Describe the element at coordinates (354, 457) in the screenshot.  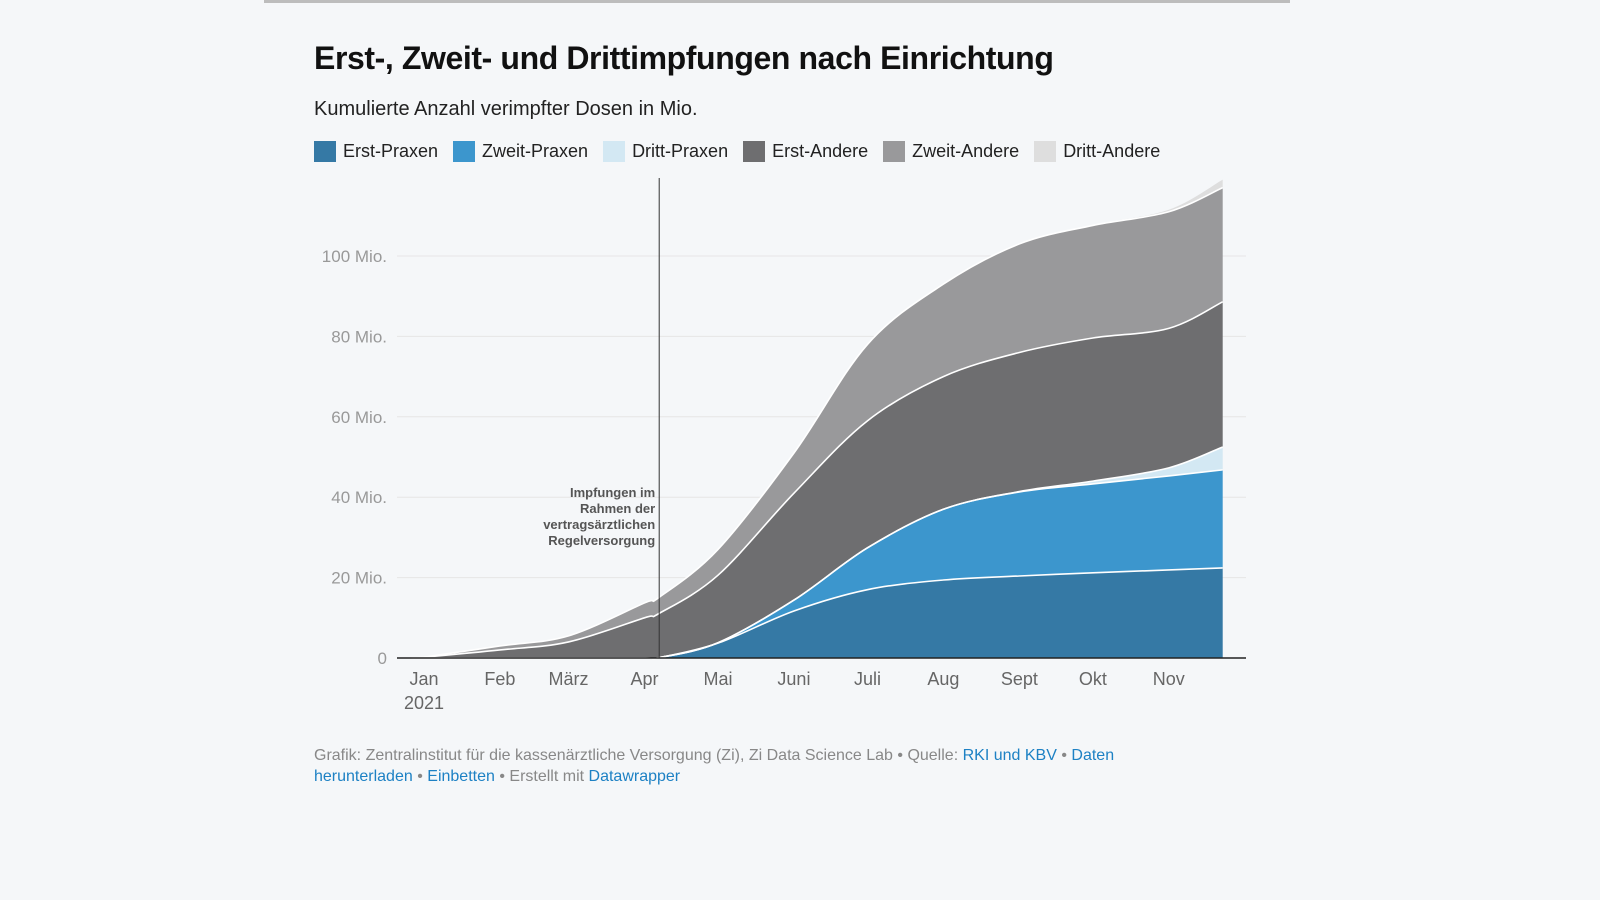
I see `y-axis: 0 20 Mio. 40 Mio. 60 Mio. 80 Mio. 100 Mio.` at that location.